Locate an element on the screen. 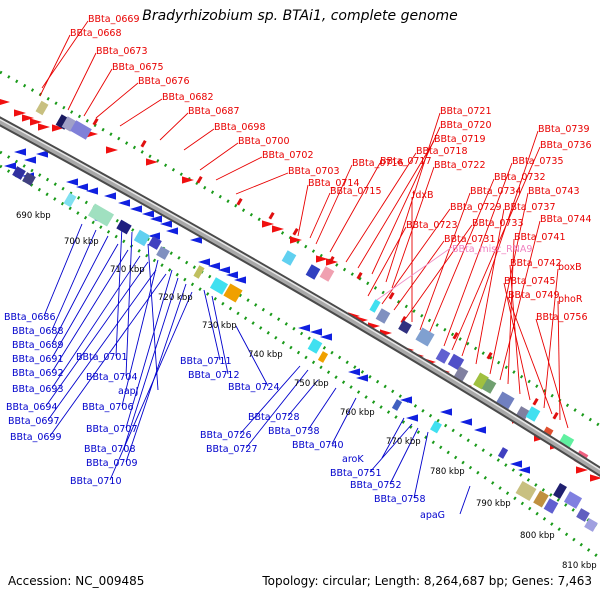 The width and height of the screenshot is (600, 604). gene-label-forward: BBta_0734 is located at coordinates (496, 191).